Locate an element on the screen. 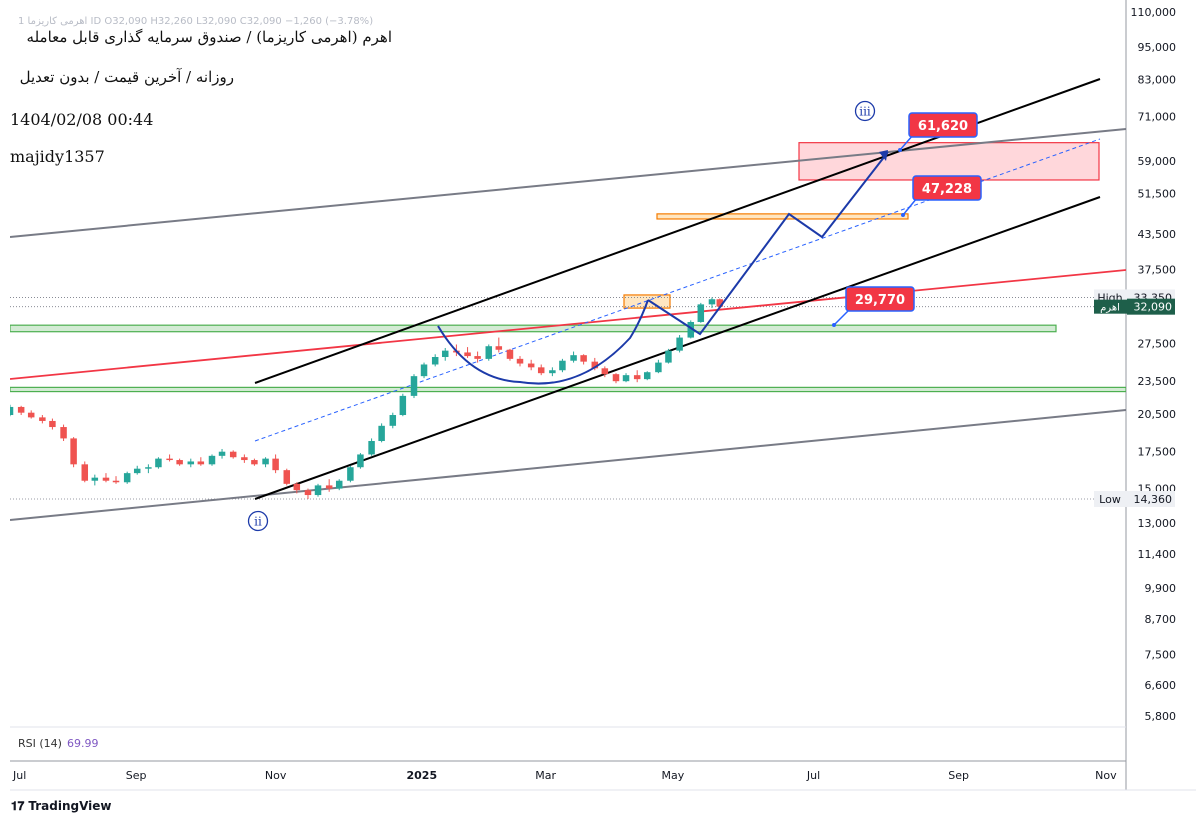  y-tick-label: 83,000 is located at coordinates (1157, 79).